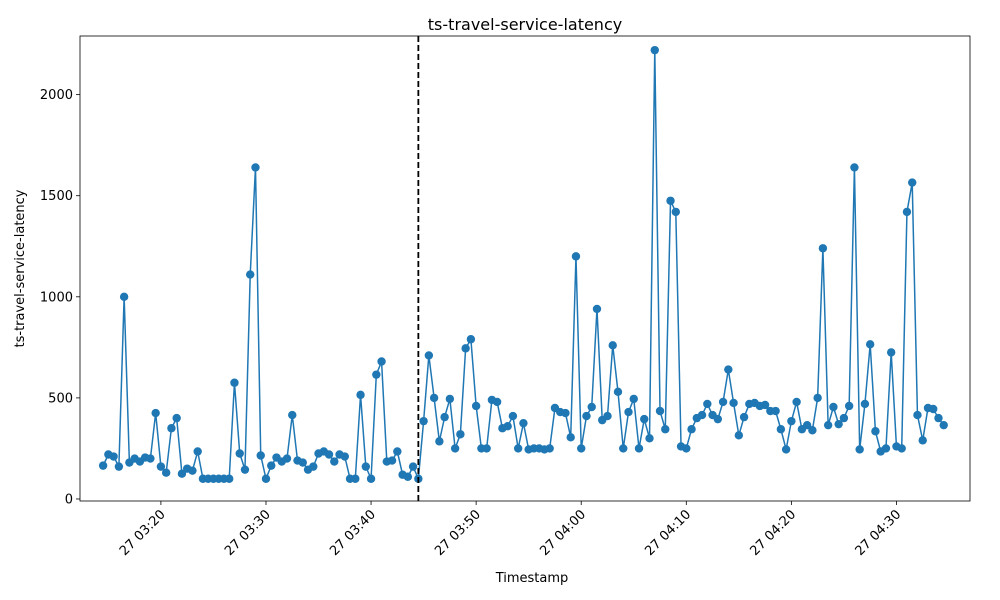 The width and height of the screenshot is (1000, 600). What do you see at coordinates (20, 268) in the screenshot?
I see `y-axis-label: ts-travel-service-latency` at bounding box center [20, 268].